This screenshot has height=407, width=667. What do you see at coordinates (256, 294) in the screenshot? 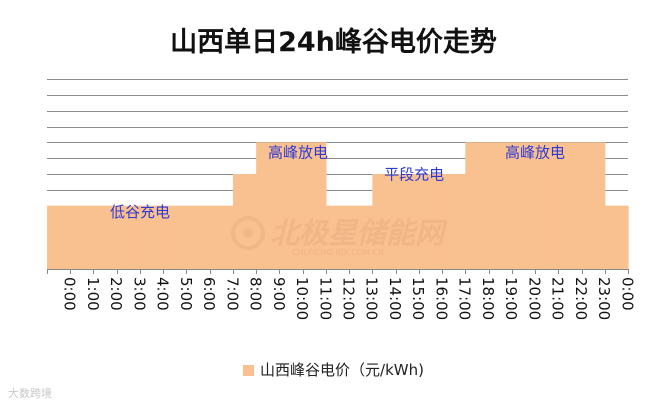
I see `x-tick-label: 8:00` at bounding box center [256, 294].